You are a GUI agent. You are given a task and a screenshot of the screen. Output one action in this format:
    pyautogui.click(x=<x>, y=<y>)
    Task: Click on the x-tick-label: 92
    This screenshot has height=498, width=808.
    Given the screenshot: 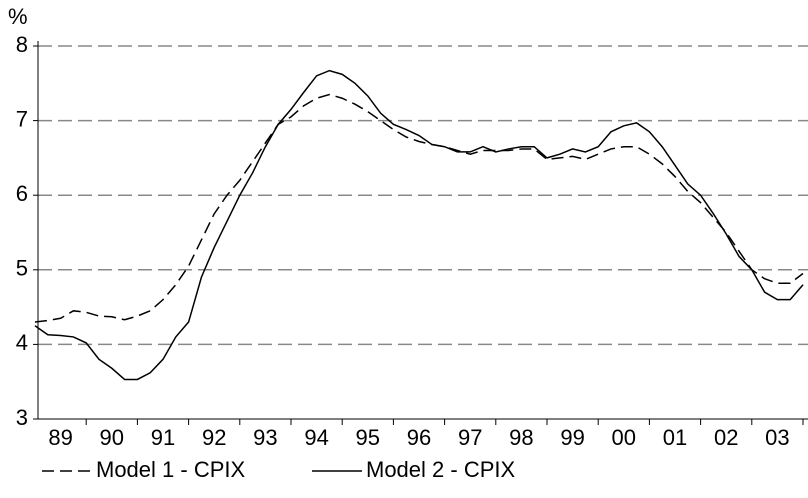 What is the action you would take?
    pyautogui.click(x=214, y=437)
    